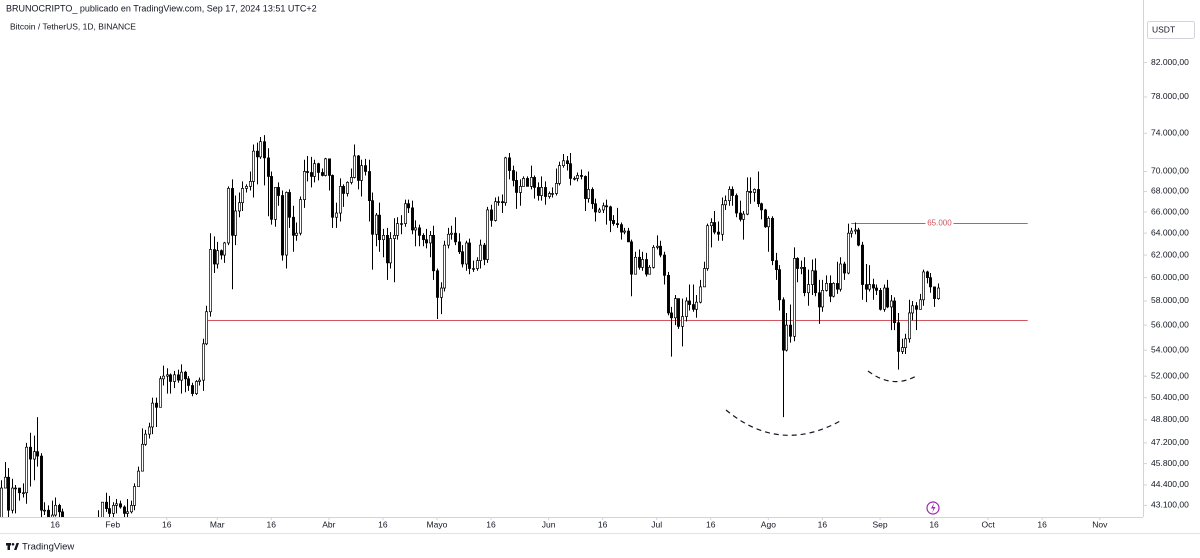  Describe the element at coordinates (1170, 232) in the screenshot. I see `y-tick-label: 64.000,00` at that location.